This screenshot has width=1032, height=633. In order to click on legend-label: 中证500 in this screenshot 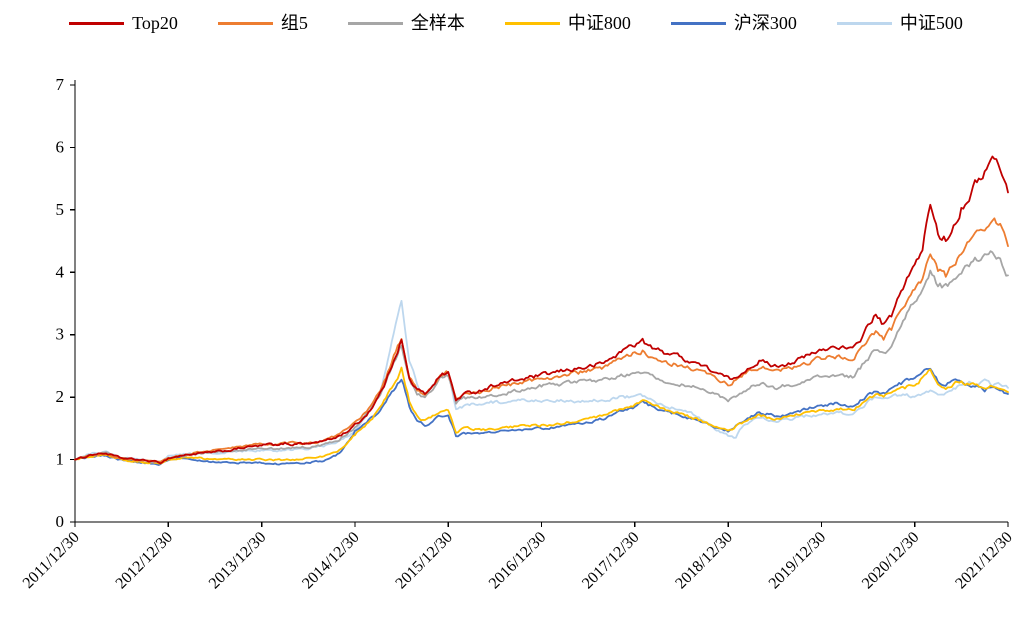, I will do `click(931, 23)`.